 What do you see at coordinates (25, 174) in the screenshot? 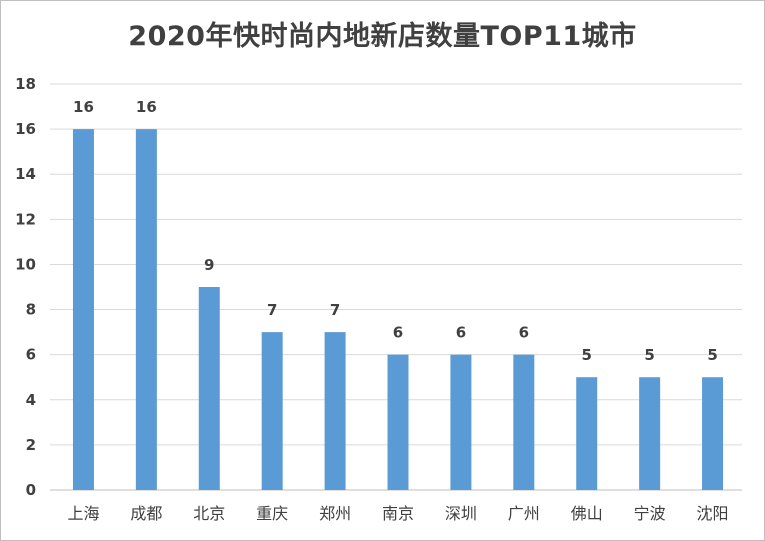
I see `y-tick-label: 14` at bounding box center [25, 174].